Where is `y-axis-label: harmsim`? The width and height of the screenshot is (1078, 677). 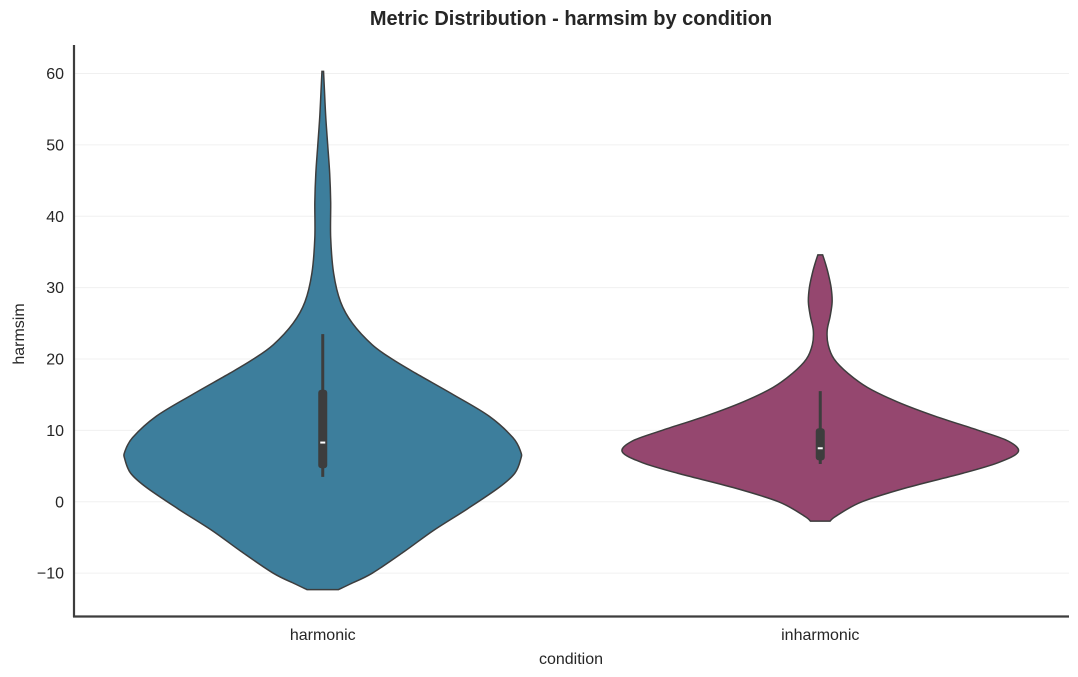 y-axis-label: harmsim is located at coordinates (19, 333).